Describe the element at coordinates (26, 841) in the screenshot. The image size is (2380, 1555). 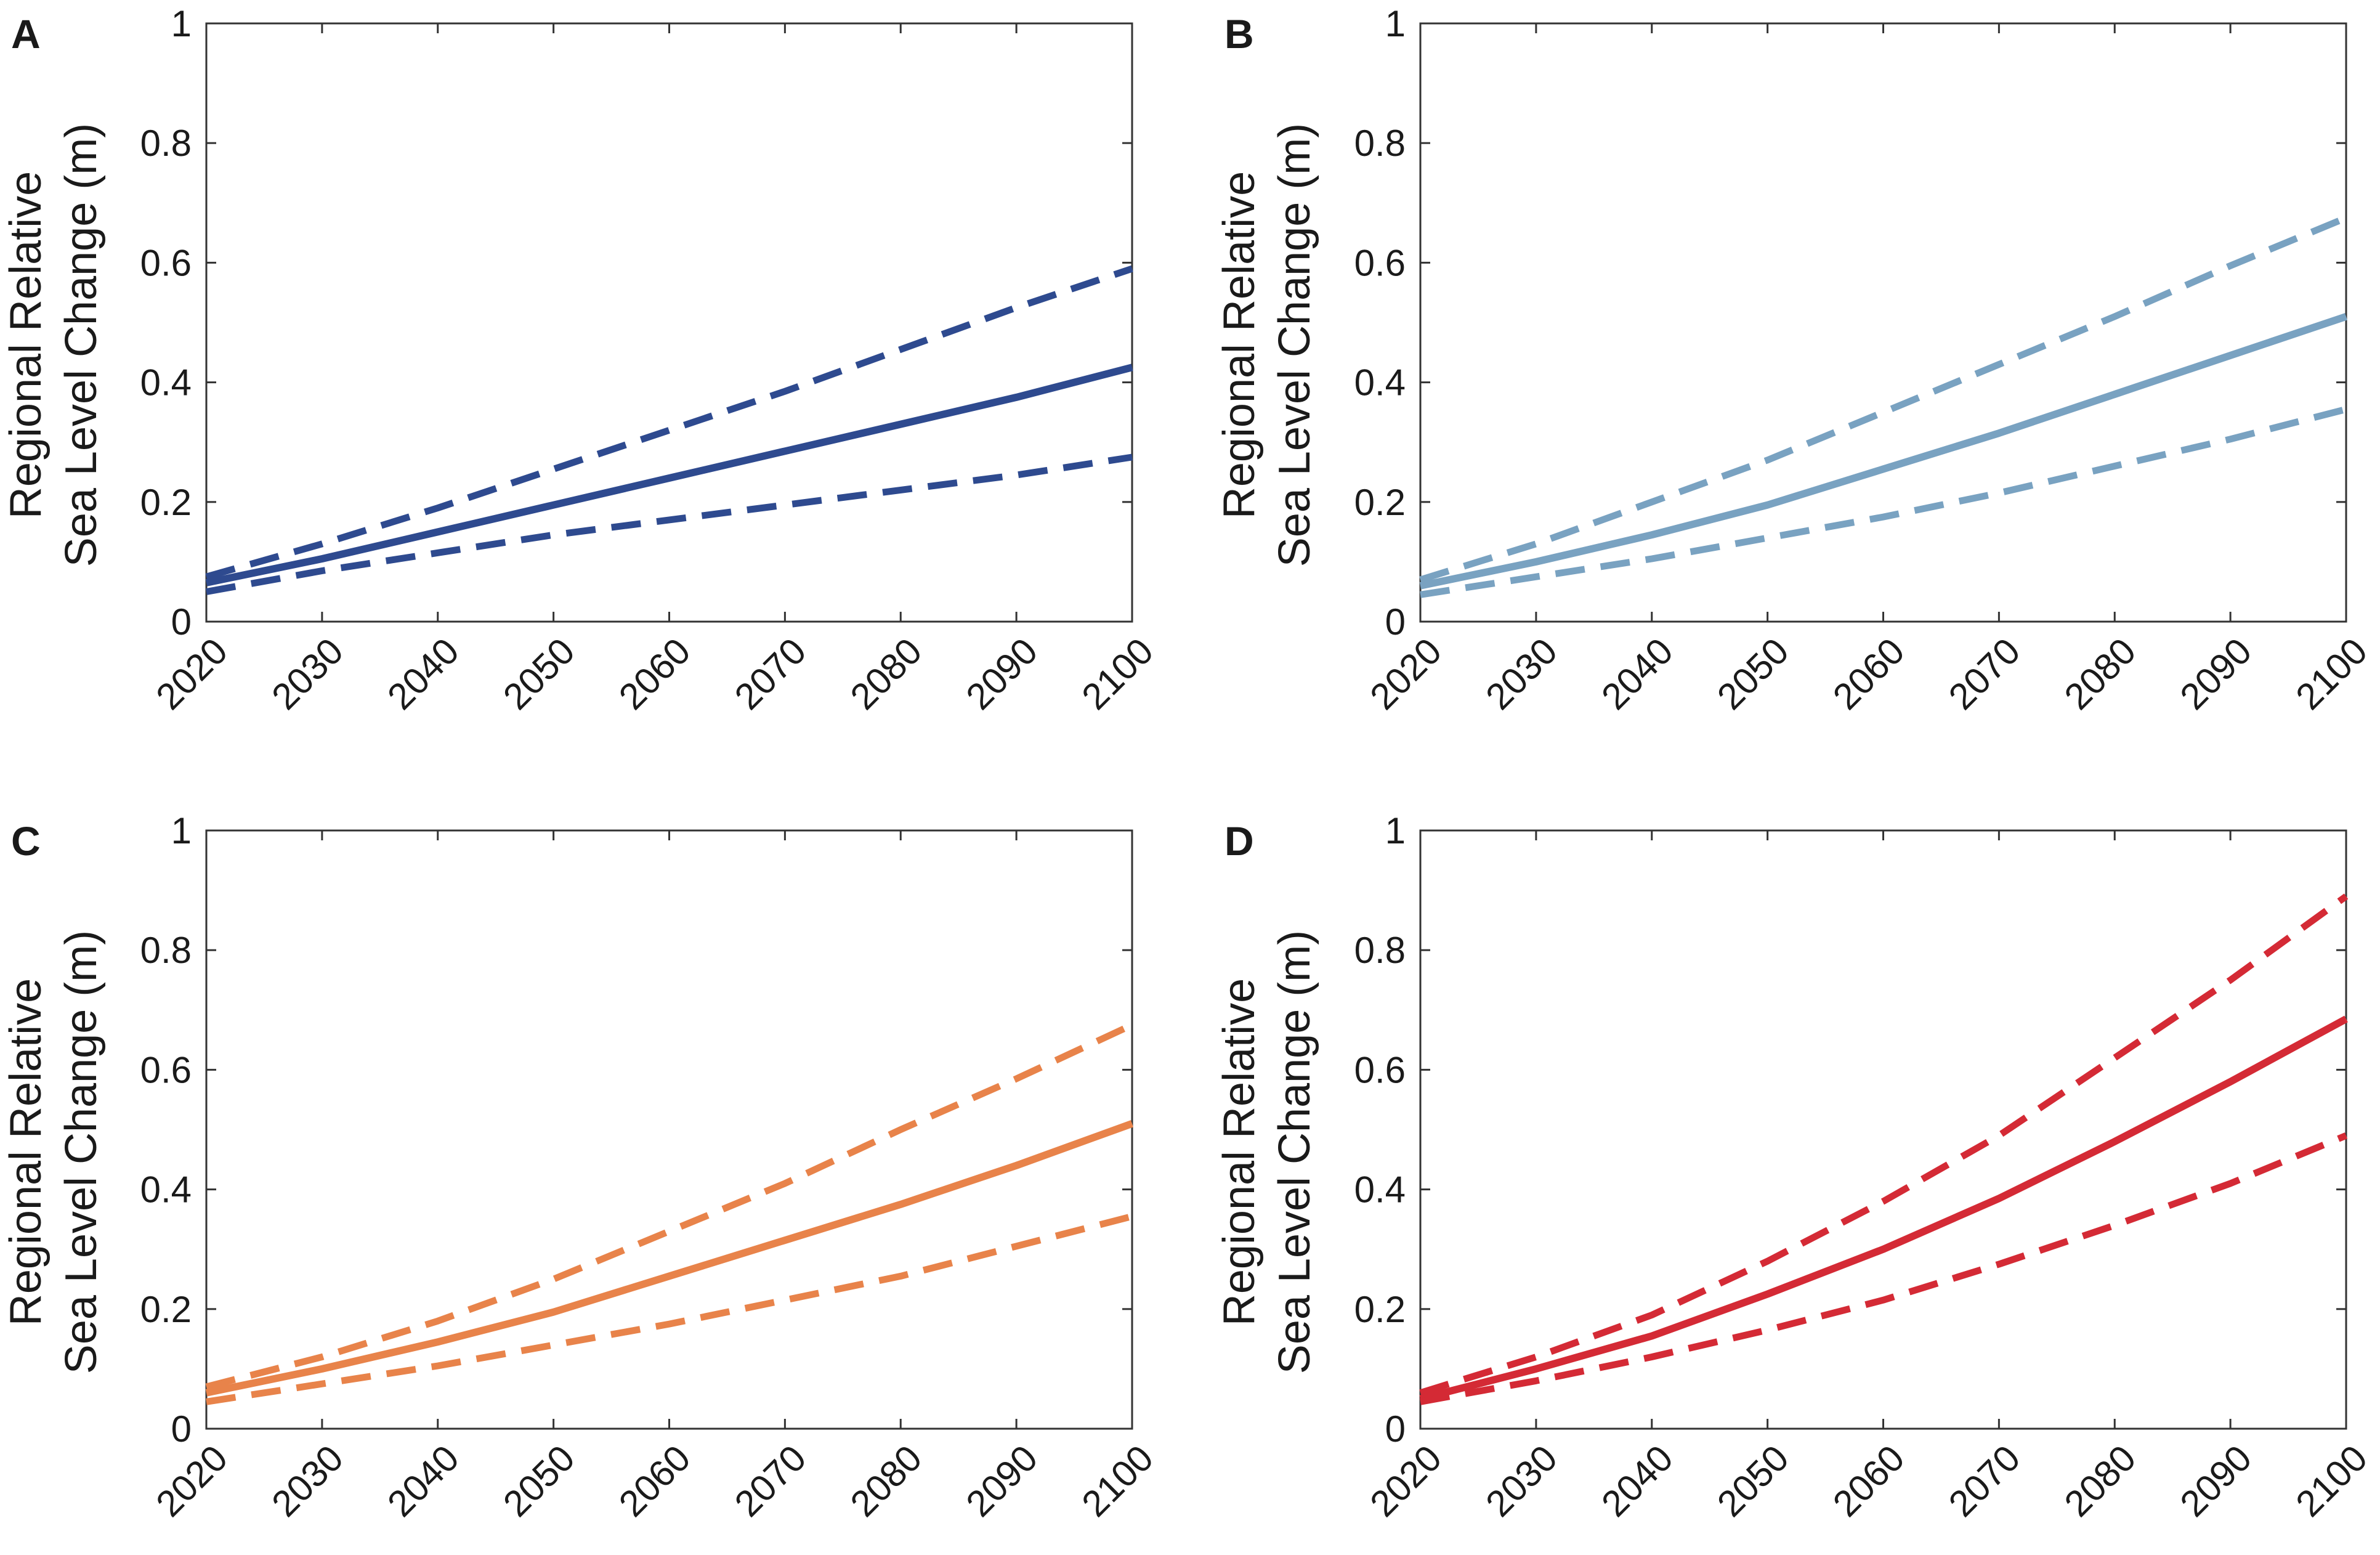
I see `panel-letter: C` at that location.